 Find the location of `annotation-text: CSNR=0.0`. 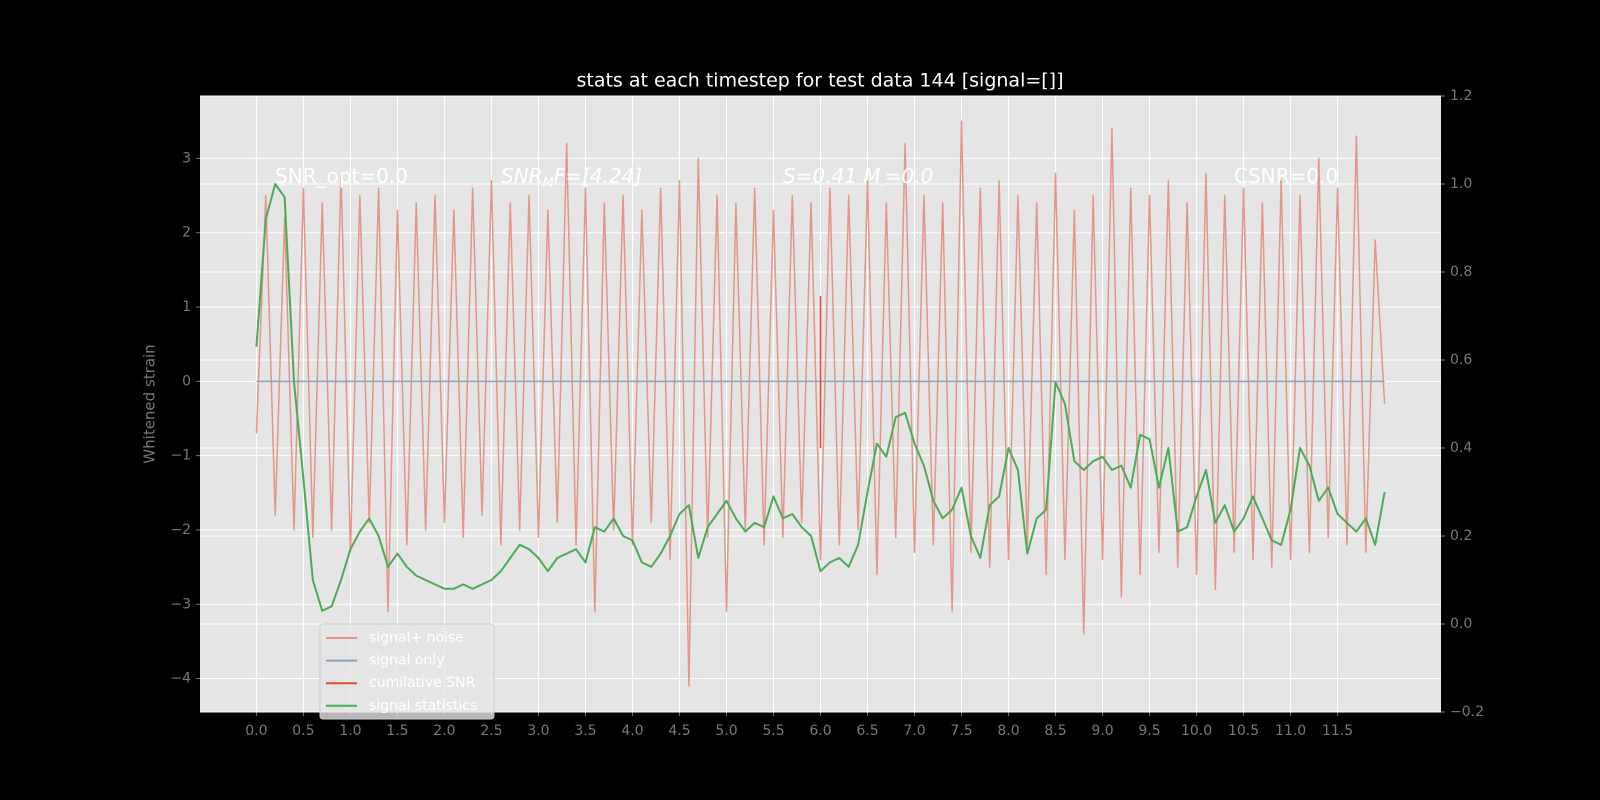

annotation-text: CSNR=0.0 is located at coordinates (1286, 176).